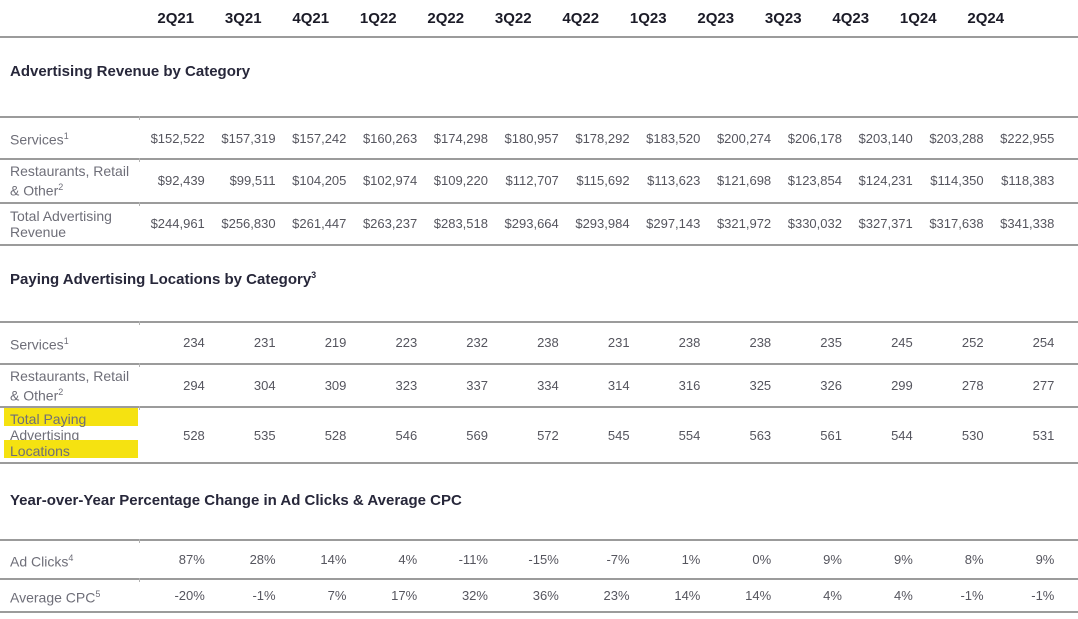 Image resolution: width=1078 pixels, height=619 pixels. I want to click on quarter-label: 1Q24, so click(918, 18).